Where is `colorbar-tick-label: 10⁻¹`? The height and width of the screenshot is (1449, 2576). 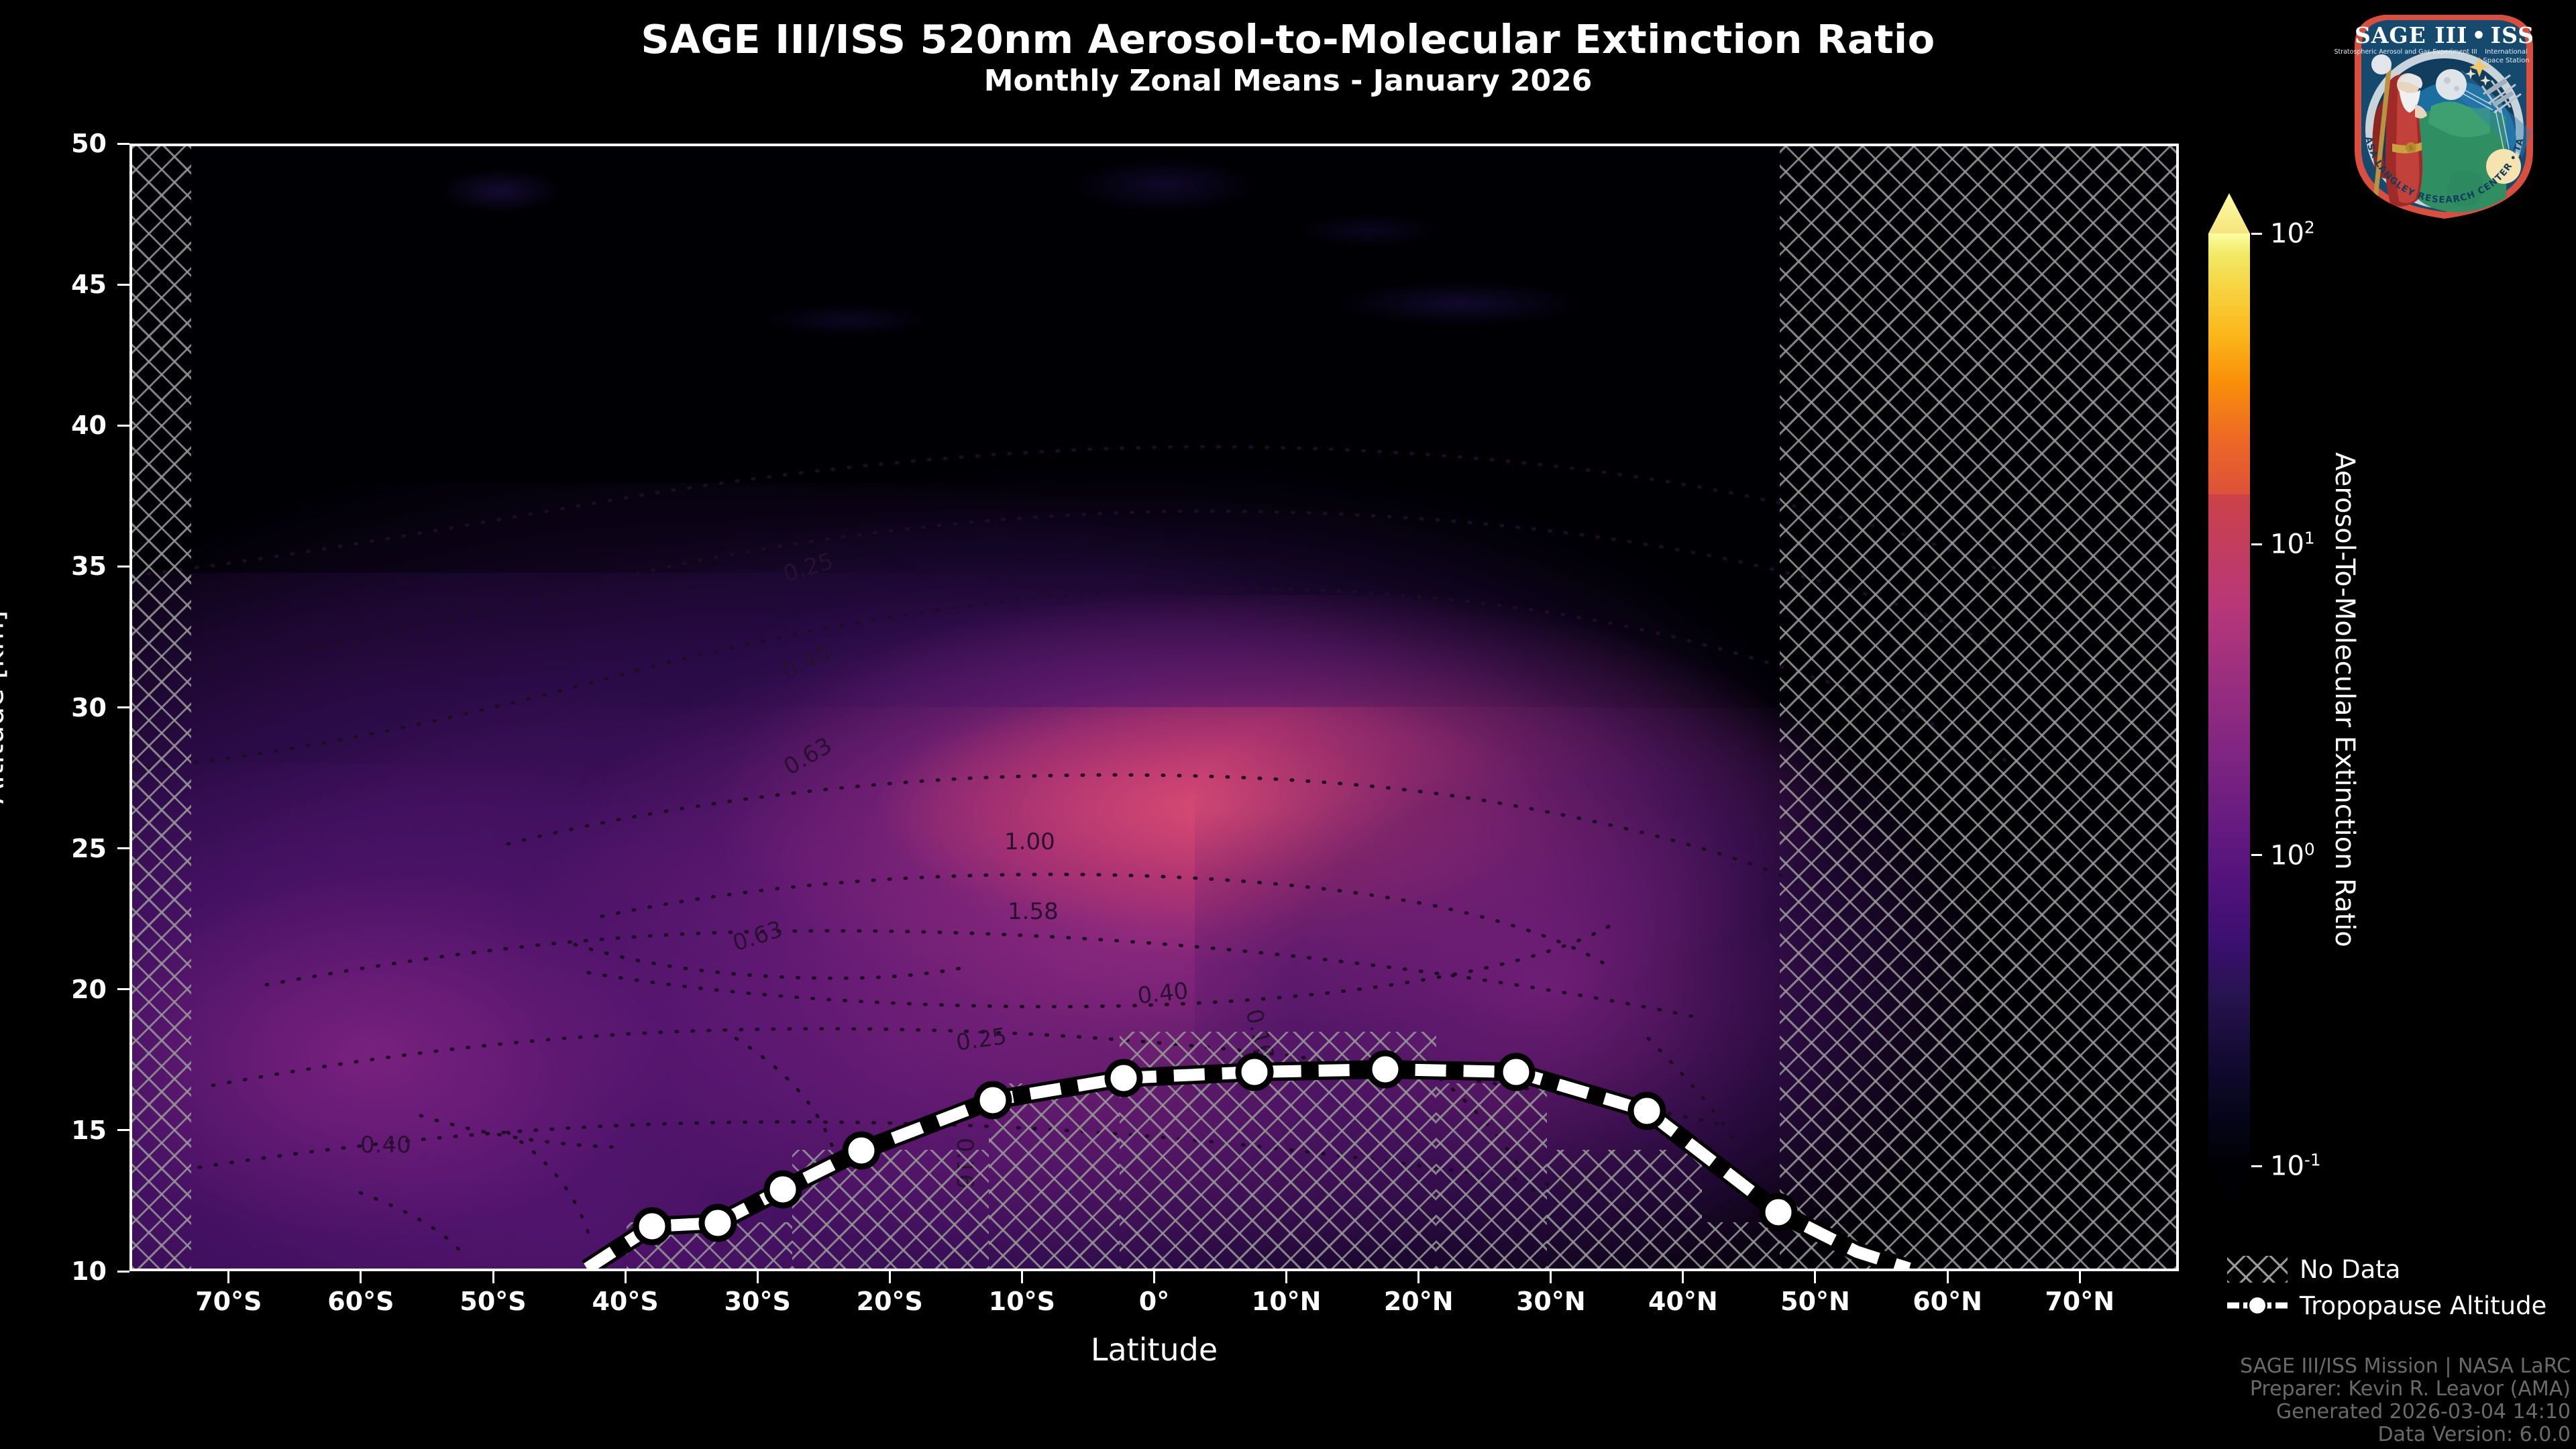 colorbar-tick-label: 10⁻¹ is located at coordinates (2295, 1166).